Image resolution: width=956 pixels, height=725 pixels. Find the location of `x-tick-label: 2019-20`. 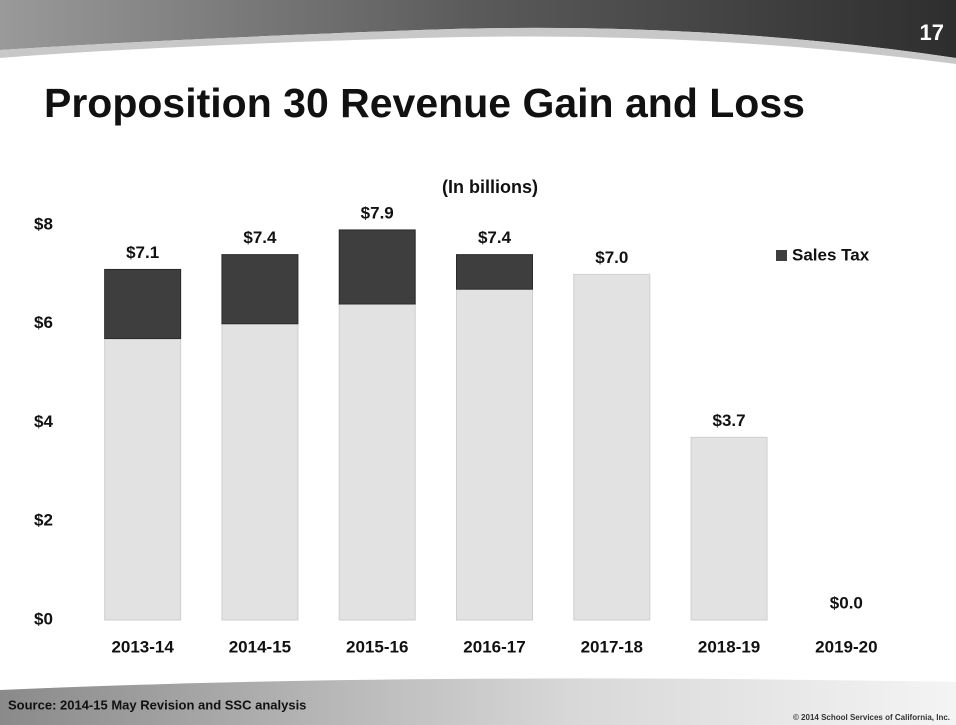

x-tick-label: 2019-20 is located at coordinates (846, 646).